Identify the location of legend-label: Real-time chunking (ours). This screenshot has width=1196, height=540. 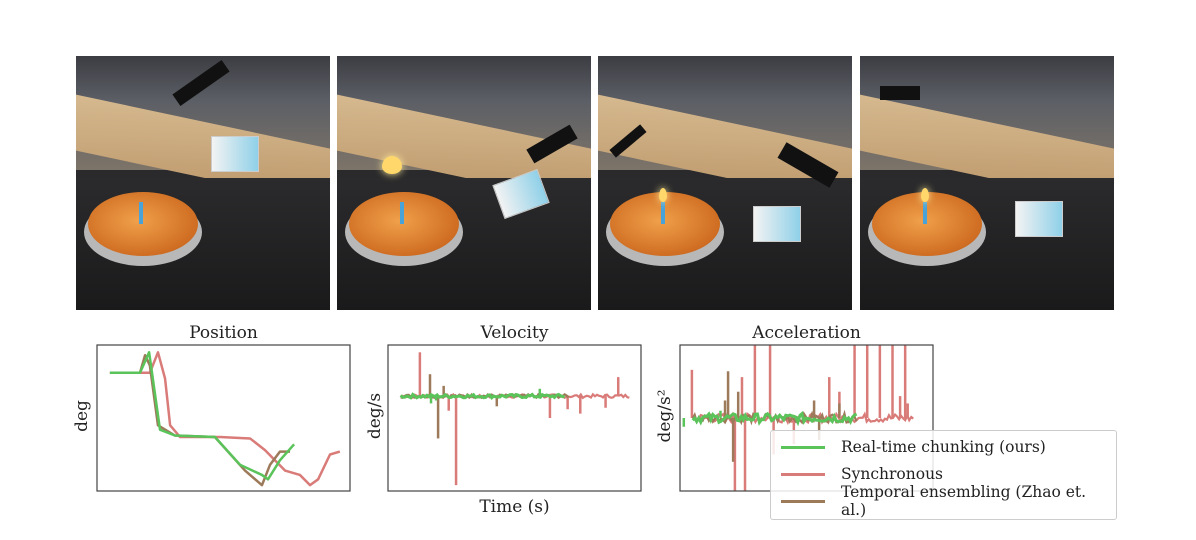
(943, 447).